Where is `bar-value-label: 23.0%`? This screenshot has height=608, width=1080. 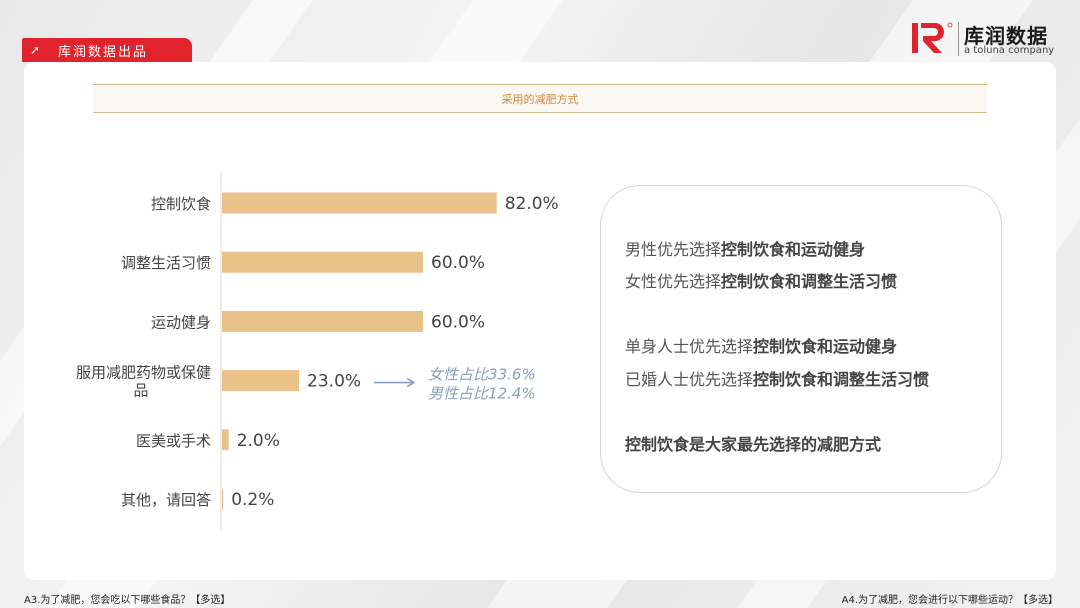
bar-value-label: 23.0% is located at coordinates (334, 382).